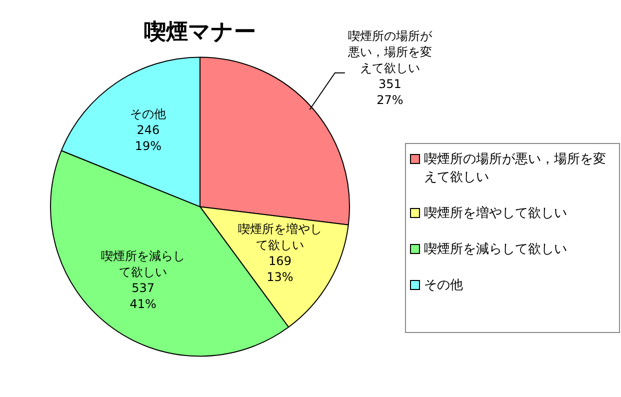 Image resolution: width=621 pixels, height=397 pixels. Describe the element at coordinates (280, 237) in the screenshot. I see `slice-label: 喫煙所を増やして欲しい` at that location.